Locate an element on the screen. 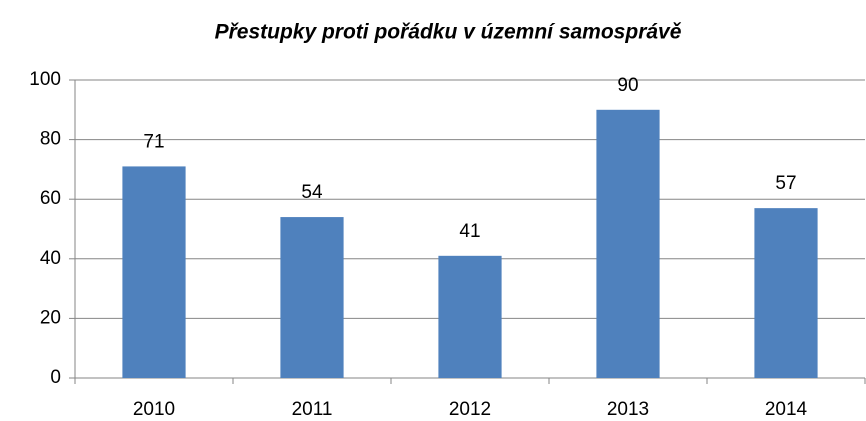 The height and width of the screenshot is (421, 866). x-tick-label: 2010 is located at coordinates (154, 409).